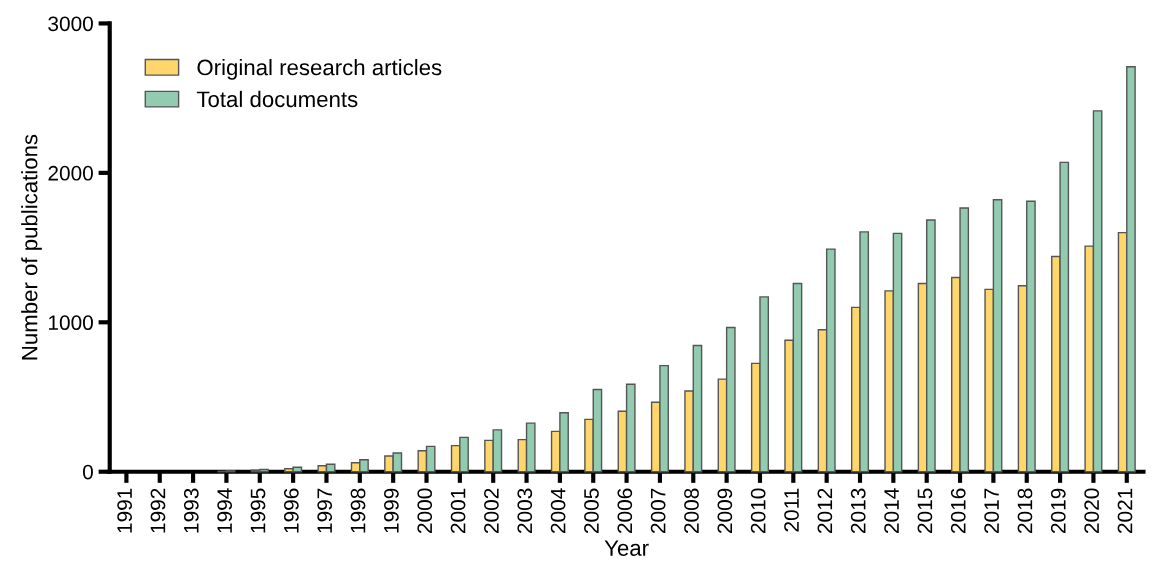 The width and height of the screenshot is (1155, 586). What do you see at coordinates (31, 247) in the screenshot?
I see `y-axis-title: Number of publications` at bounding box center [31, 247].